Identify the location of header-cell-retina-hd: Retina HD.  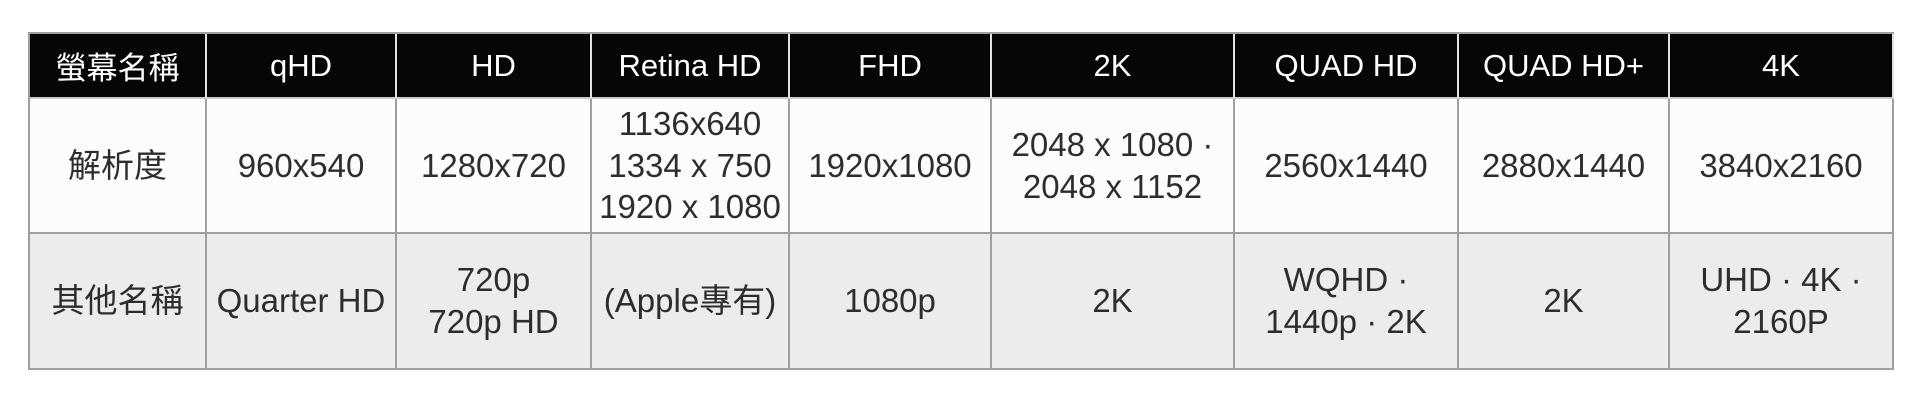
(691, 66).